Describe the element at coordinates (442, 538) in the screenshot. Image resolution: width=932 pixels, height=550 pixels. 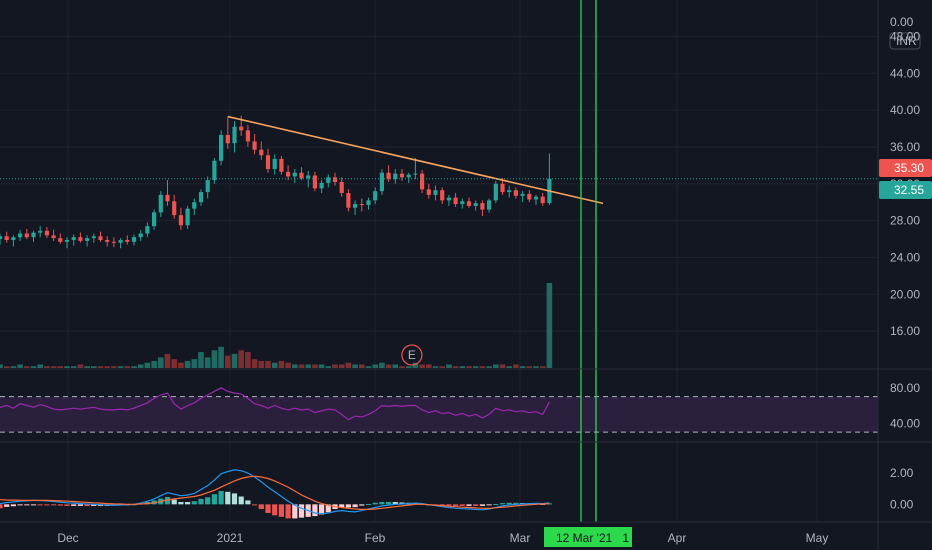
I see `time-axis: Dec 2021 Feb Mar Apr May` at that location.